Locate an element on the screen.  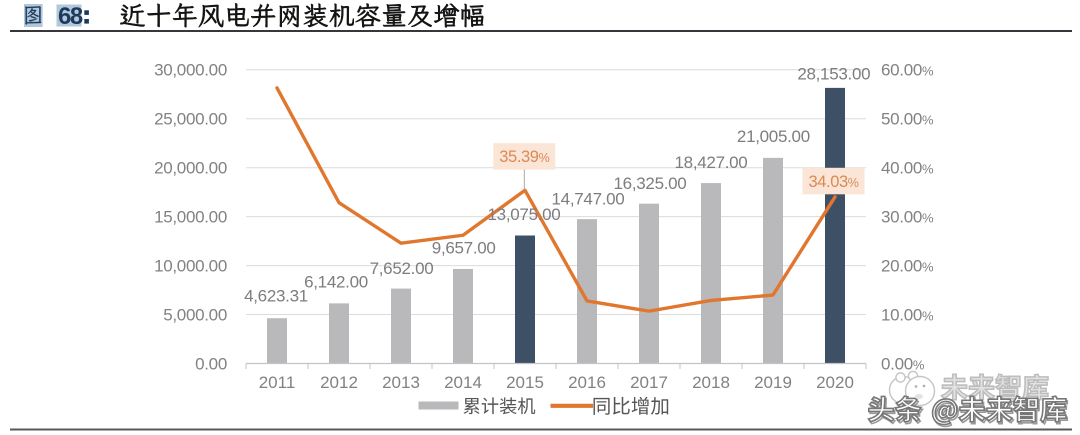
svg-text: 2012 is located at coordinates (339, 382).